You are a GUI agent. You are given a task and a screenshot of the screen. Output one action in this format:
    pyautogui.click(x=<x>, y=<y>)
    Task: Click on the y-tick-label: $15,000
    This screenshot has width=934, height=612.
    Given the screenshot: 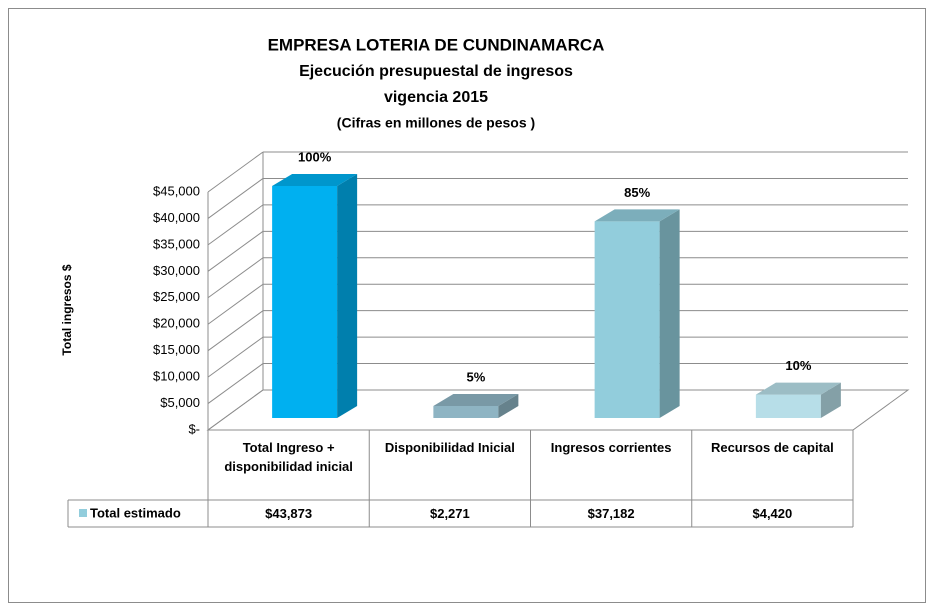 What is the action you would take?
    pyautogui.click(x=176, y=349)
    